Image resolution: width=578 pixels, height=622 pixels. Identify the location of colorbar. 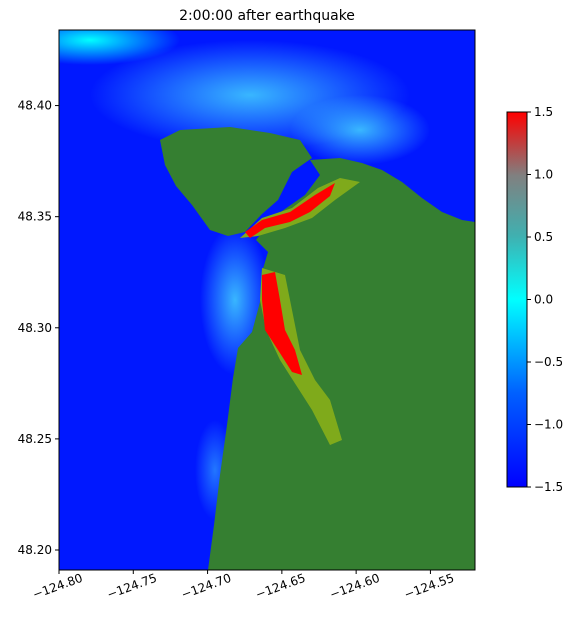
(517, 299).